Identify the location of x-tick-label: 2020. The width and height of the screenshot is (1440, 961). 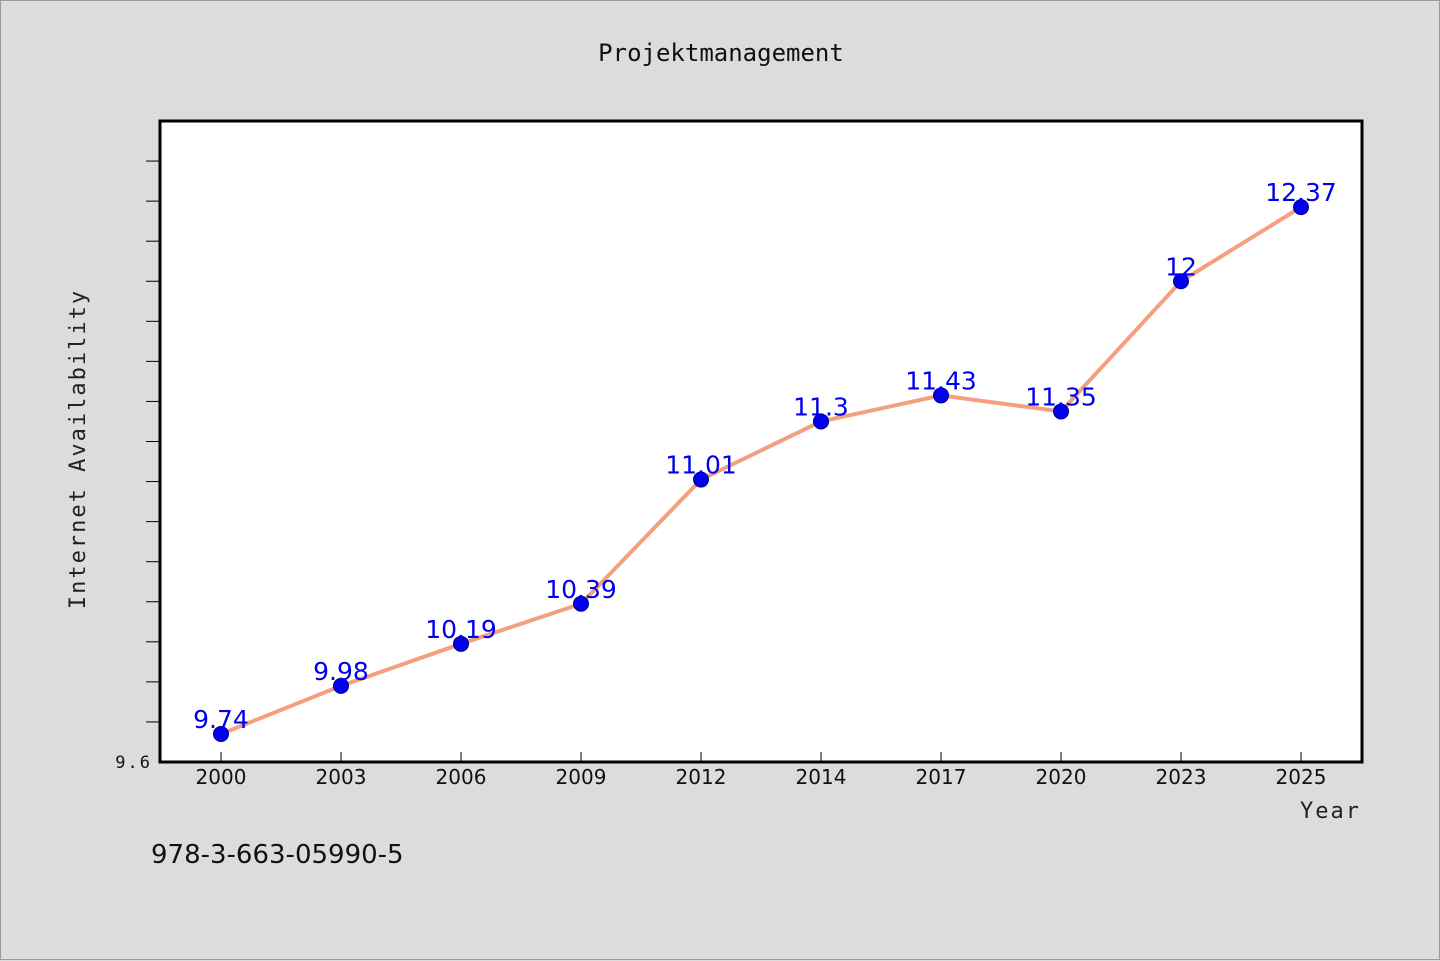
(1061, 777).